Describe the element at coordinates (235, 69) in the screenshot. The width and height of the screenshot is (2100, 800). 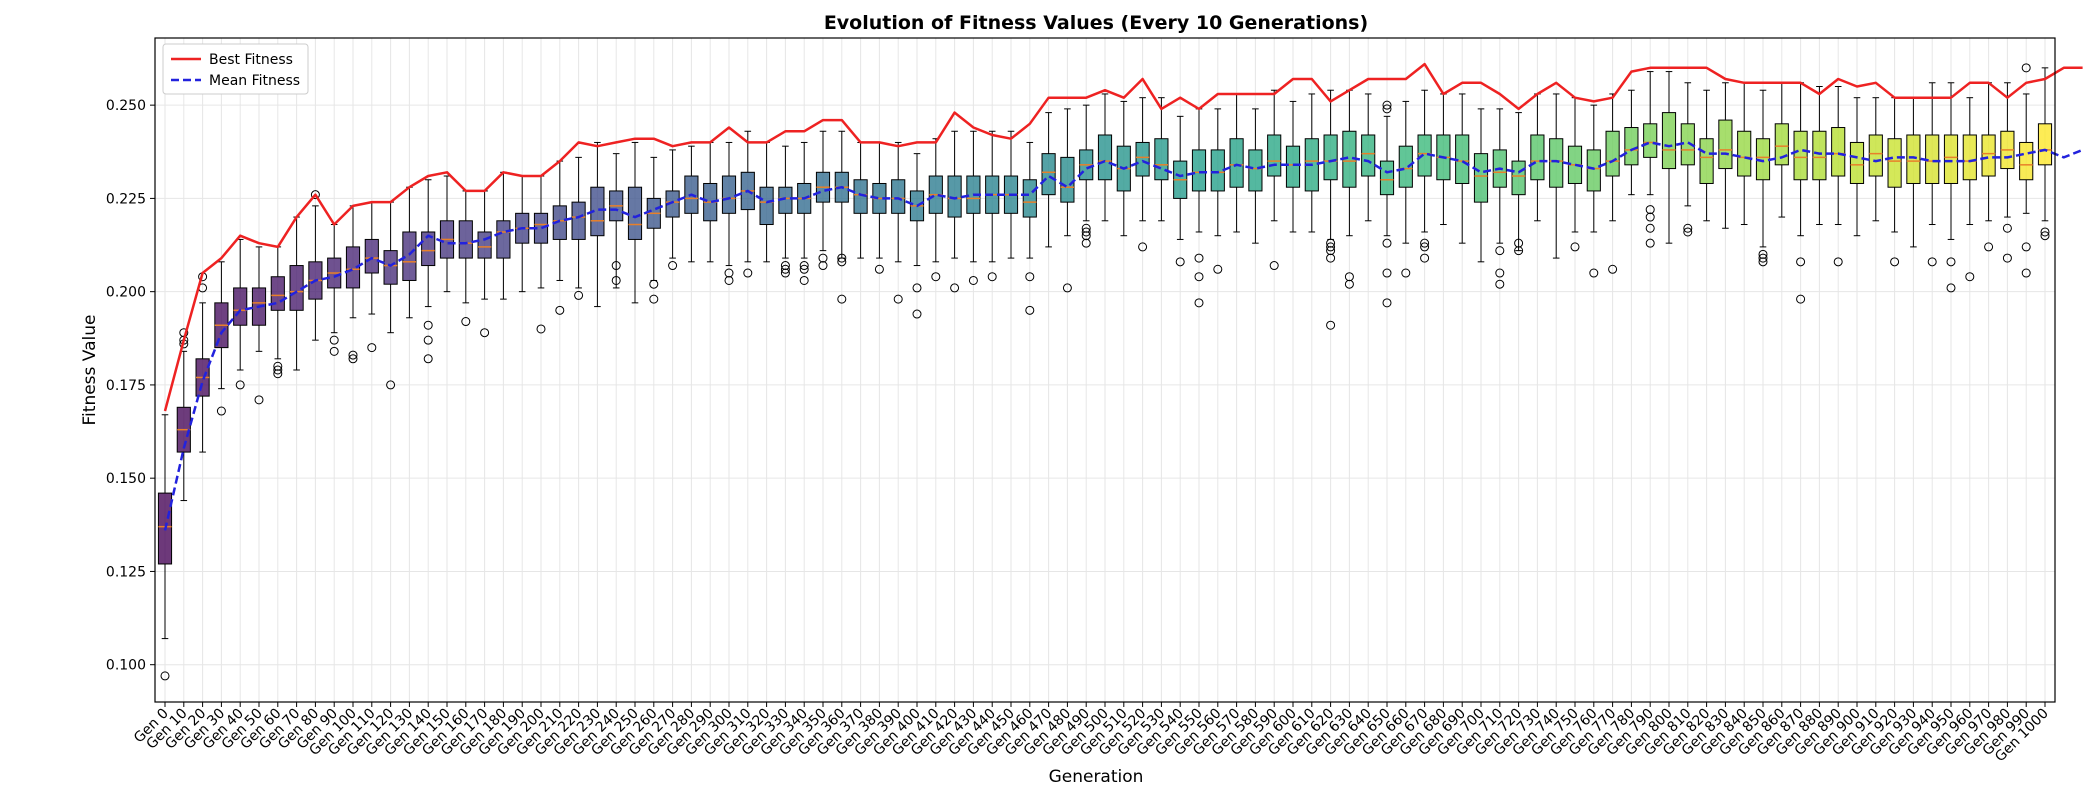
I see `legend-frame` at that location.